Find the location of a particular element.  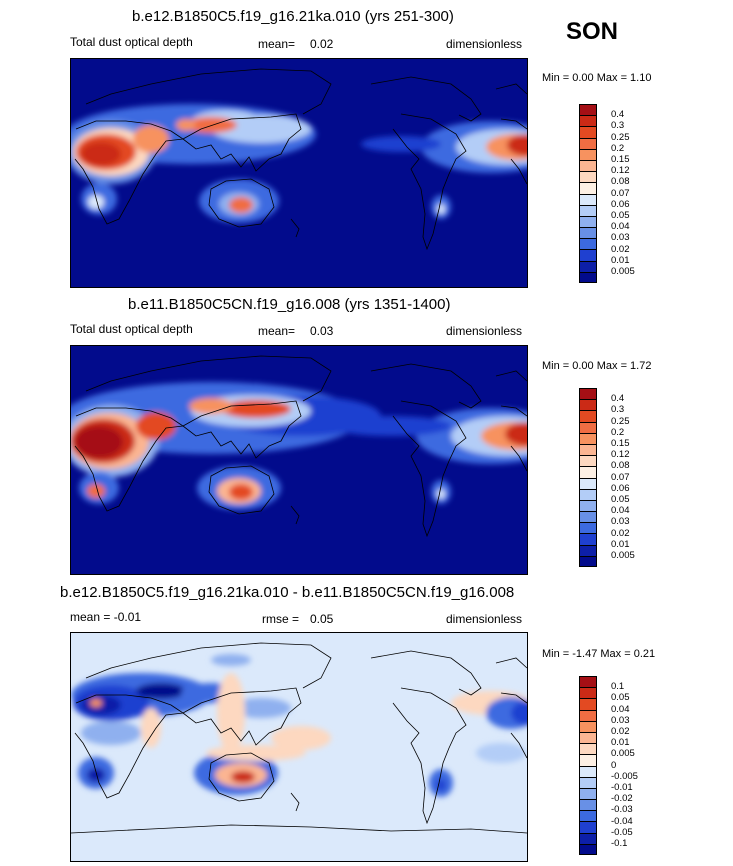

colorbar-label: 0.07 is located at coordinates (620, 193).